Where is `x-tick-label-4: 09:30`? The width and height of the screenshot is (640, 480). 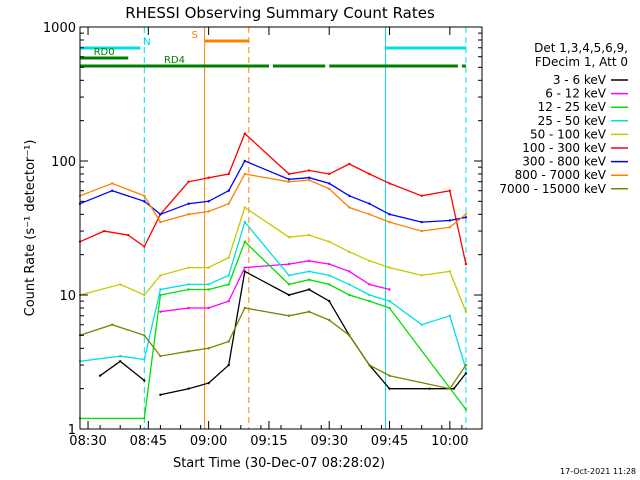 x-tick-label-4: 09:30 is located at coordinates (329, 441).